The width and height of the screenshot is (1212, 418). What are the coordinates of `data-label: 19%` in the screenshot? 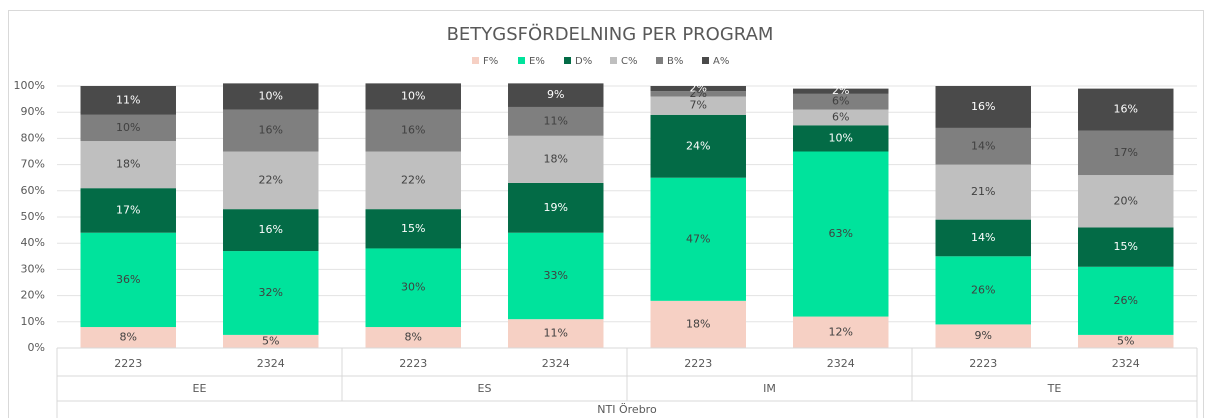 It's located at (556, 207).